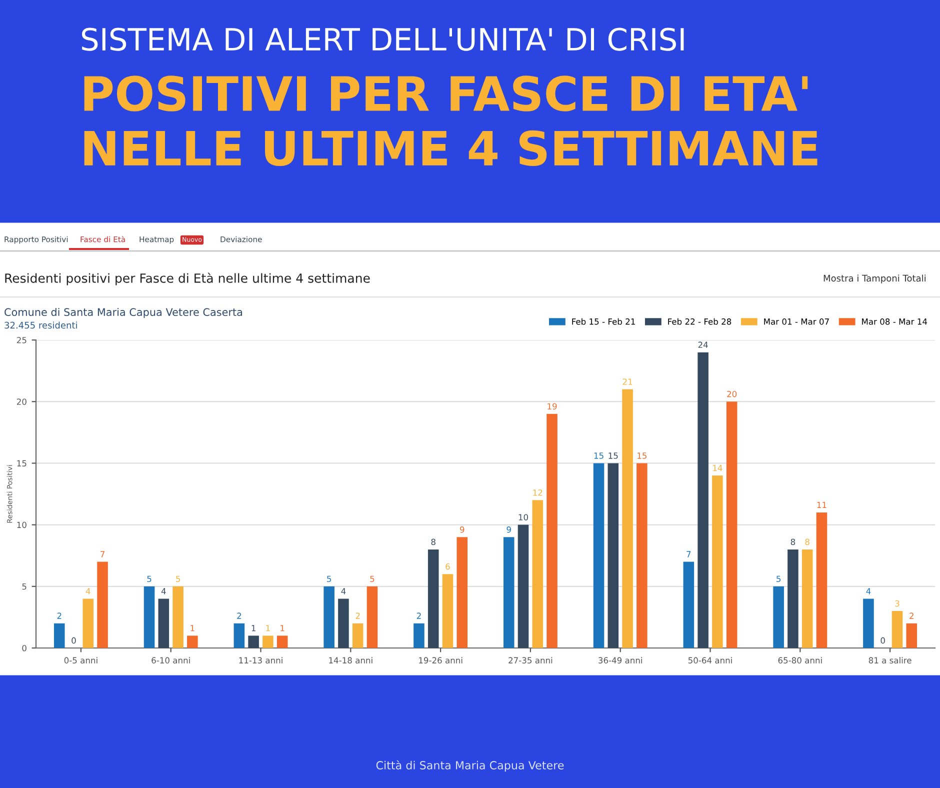 The image size is (940, 788). What do you see at coordinates (710, 660) in the screenshot?
I see `x-tick-label: 50-64 anni` at bounding box center [710, 660].